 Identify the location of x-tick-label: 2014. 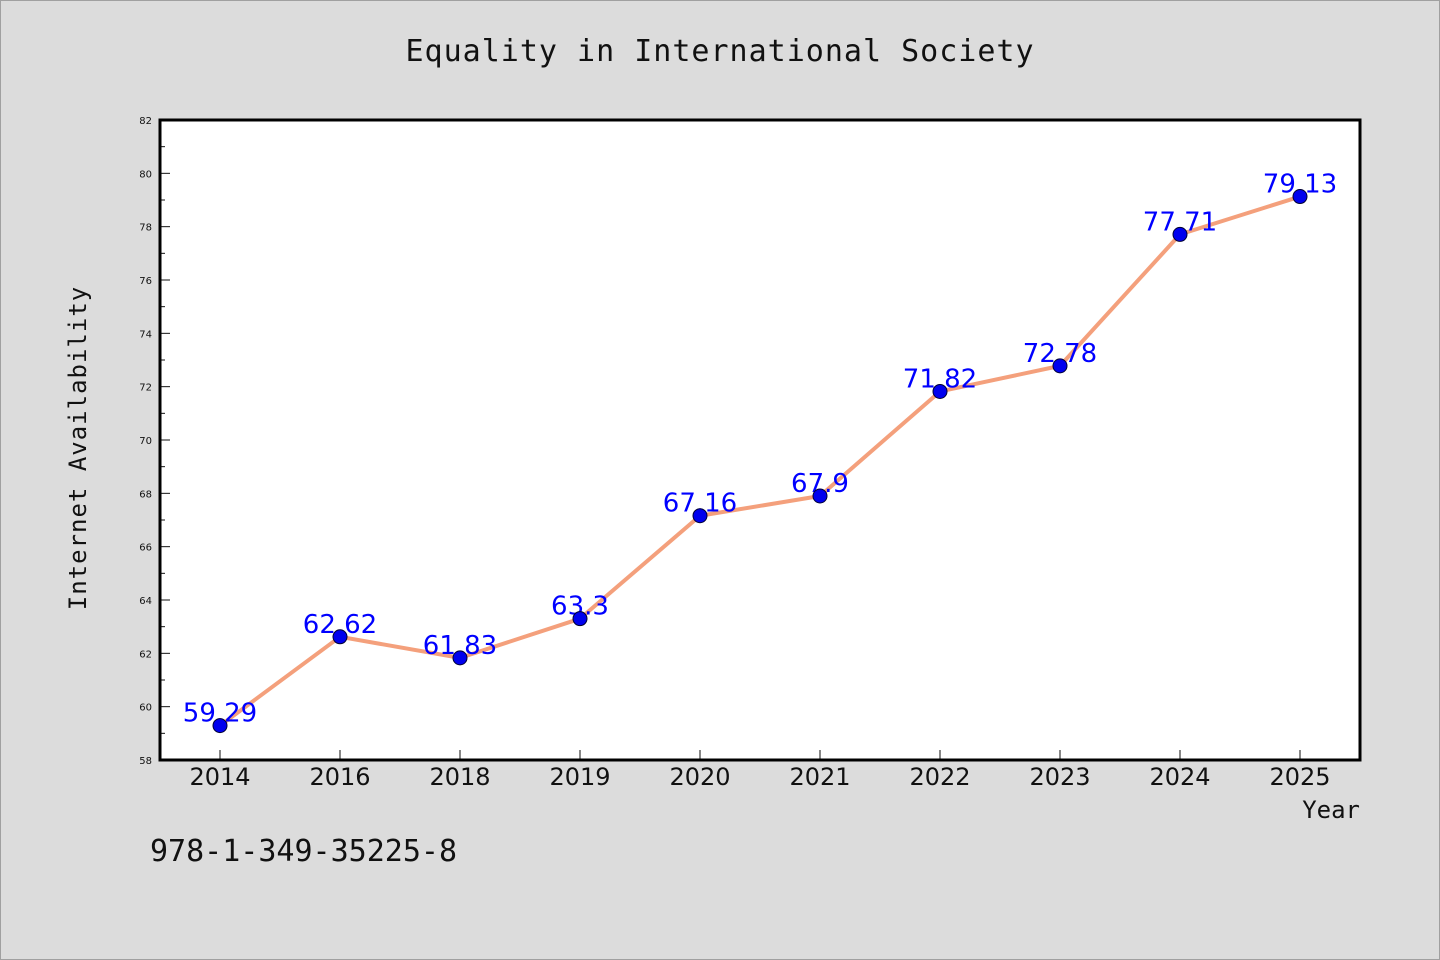
(219, 777).